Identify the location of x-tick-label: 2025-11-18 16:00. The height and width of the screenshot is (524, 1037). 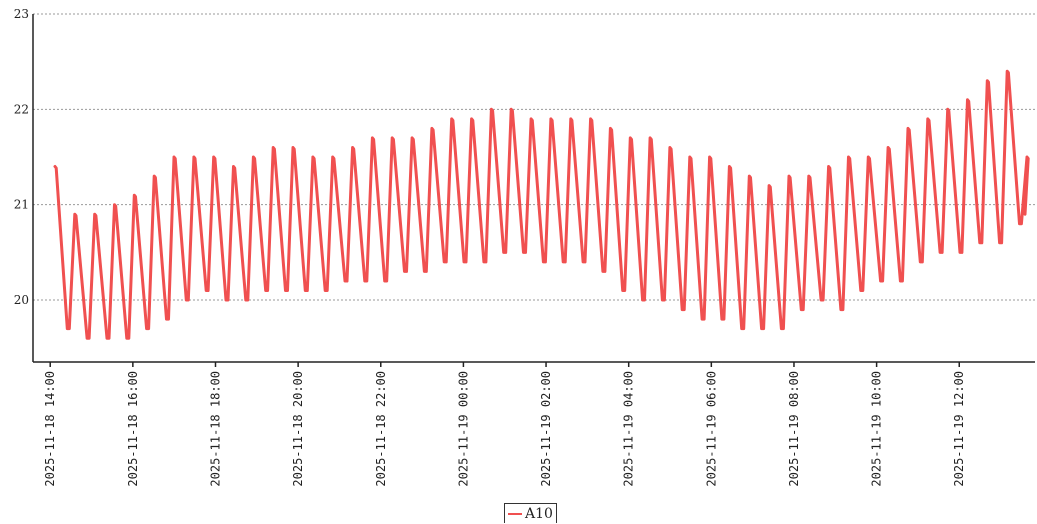
(133, 429).